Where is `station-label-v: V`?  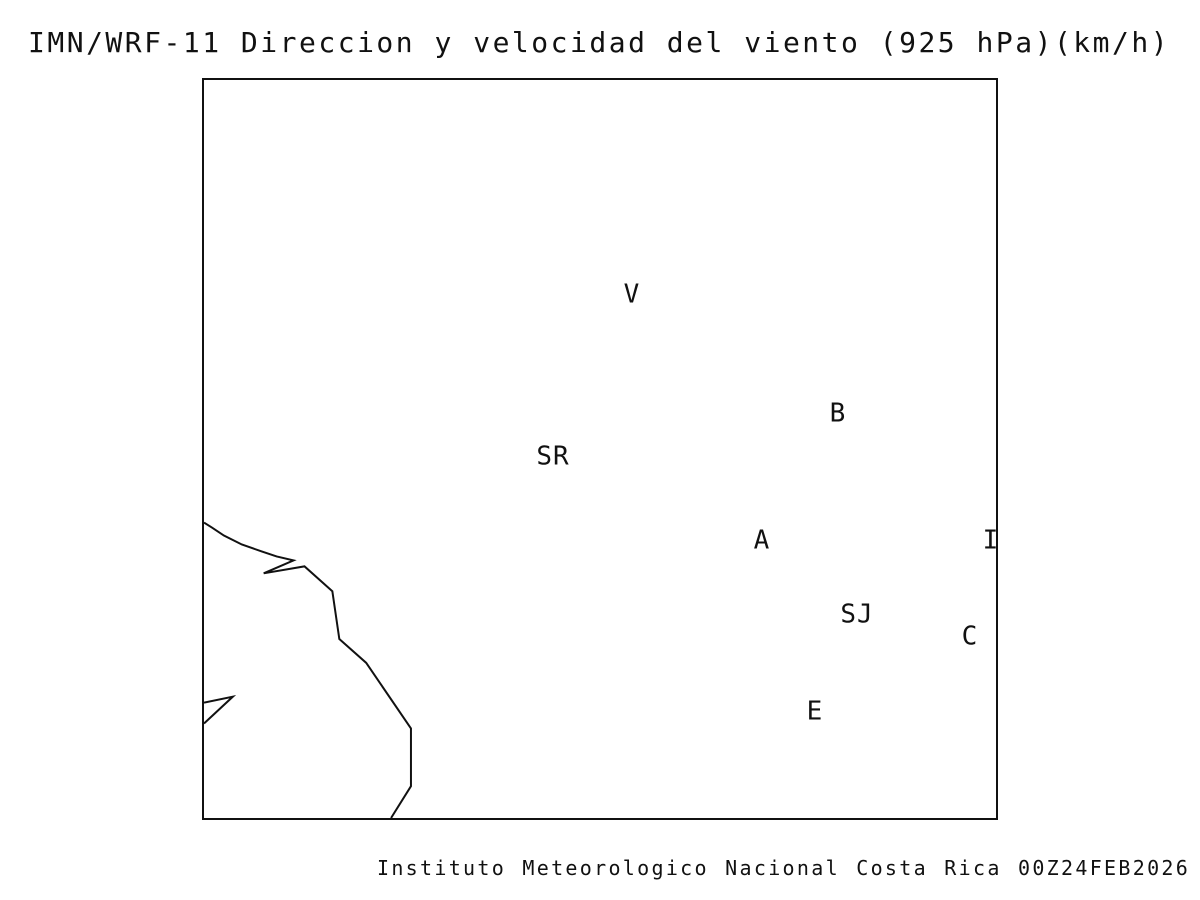 station-label-v: V is located at coordinates (632, 294).